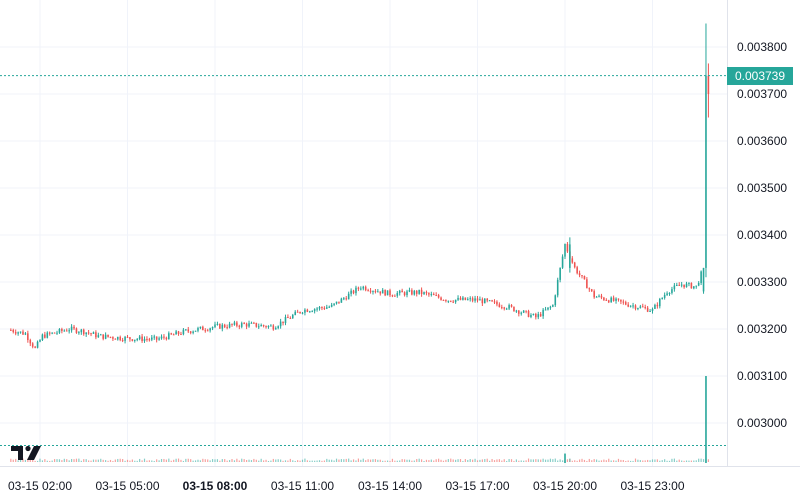  What do you see at coordinates (40, 486) in the screenshot?
I see `x-tick-label: 03-15 02:00` at bounding box center [40, 486].